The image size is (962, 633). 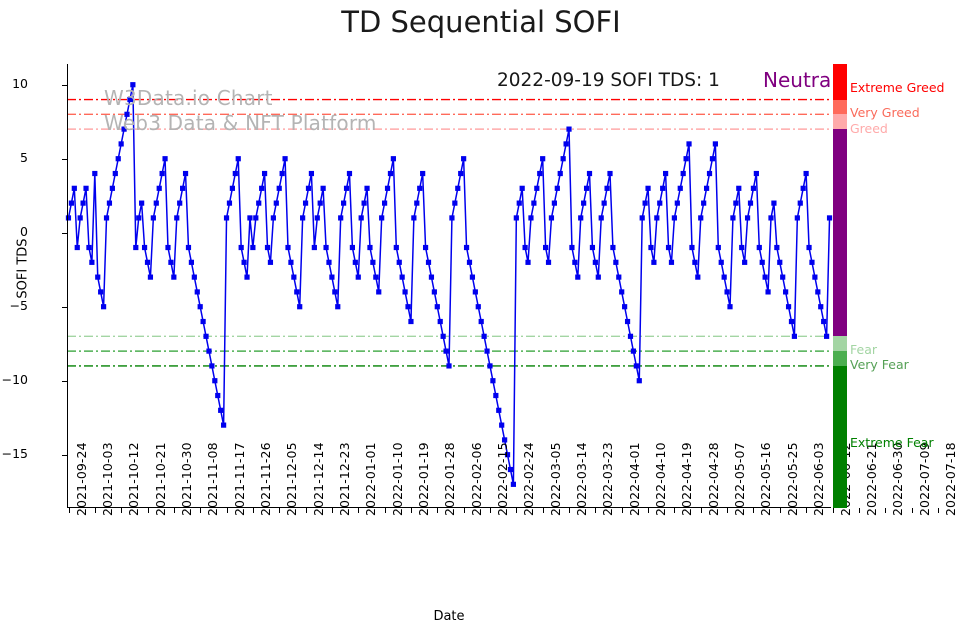 What do you see at coordinates (20, 83) in the screenshot?
I see `y-tick-label: 10` at bounding box center [20, 83].